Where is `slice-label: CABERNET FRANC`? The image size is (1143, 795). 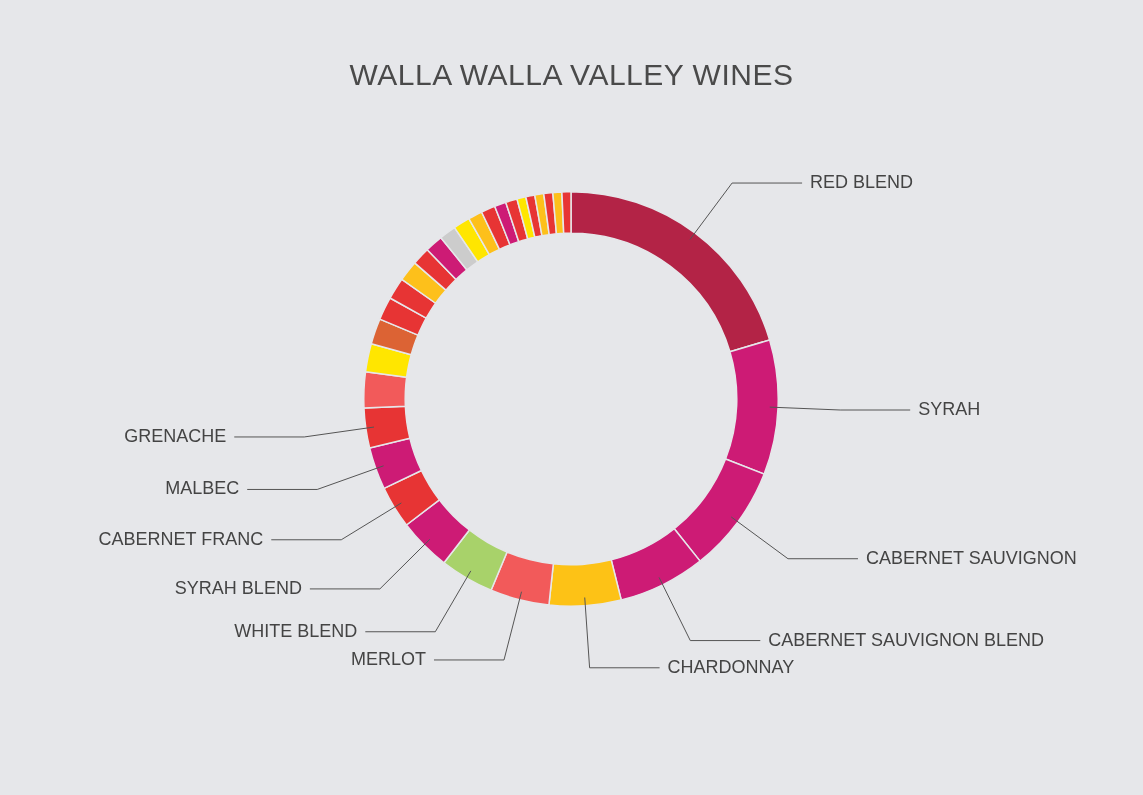
slice-label: CABERNET FRANC is located at coordinates (181, 538).